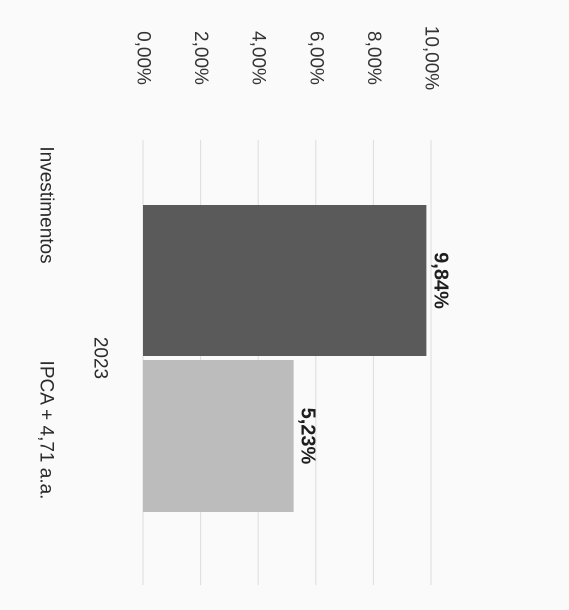 The width and height of the screenshot is (569, 610). Describe the element at coordinates (46, 204) in the screenshot. I see `category-label: Investimentos` at that location.